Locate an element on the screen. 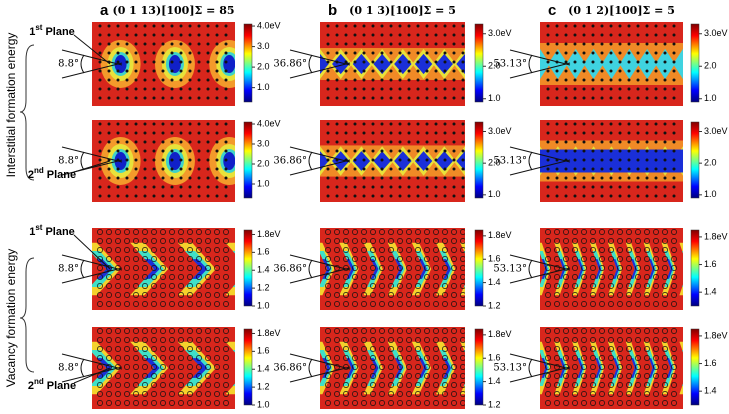 The height and width of the screenshot is (414, 729). angle-arc is located at coordinates (530, 161).